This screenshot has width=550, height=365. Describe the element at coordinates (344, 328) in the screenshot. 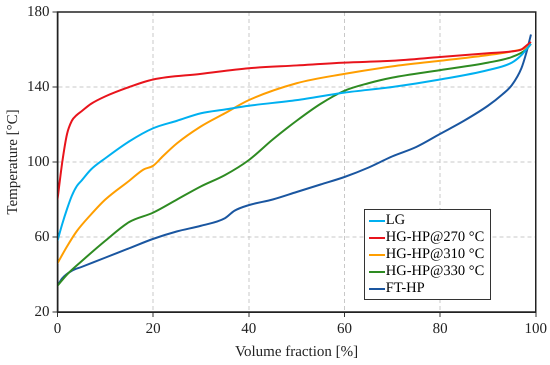

I see `x-tick-label: 60` at that location.